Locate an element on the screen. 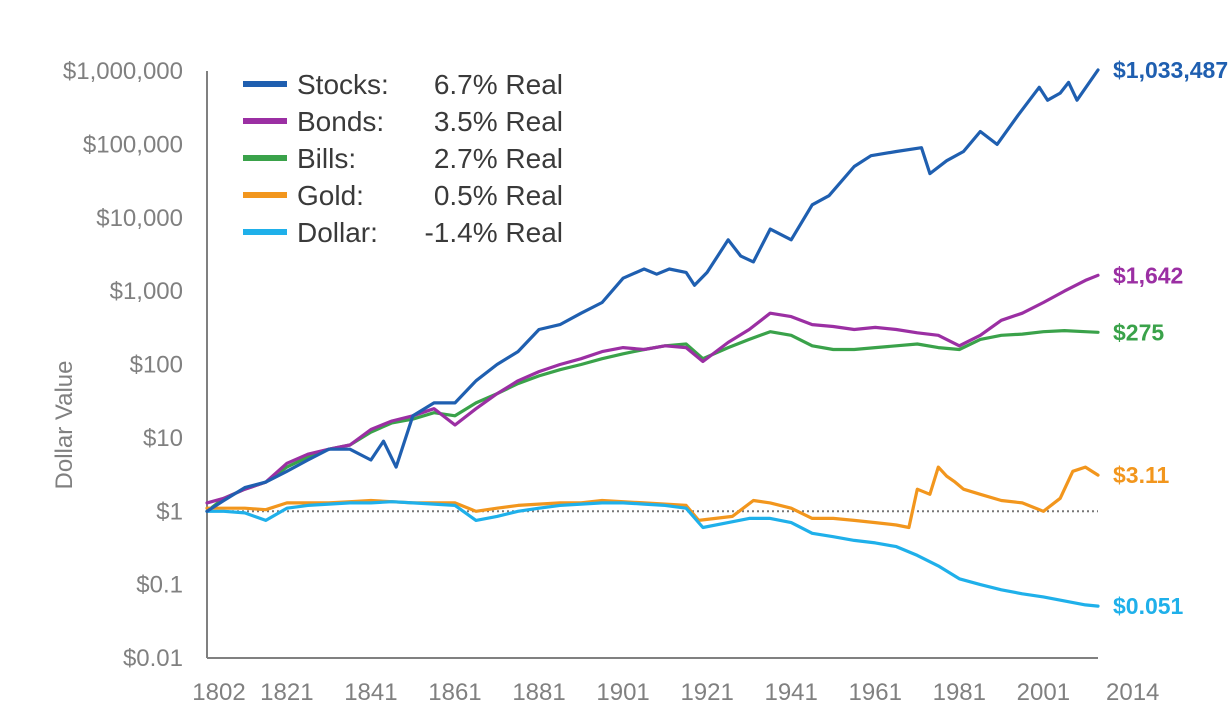 This screenshot has width=1228, height=713. legend-series-name: Dollar: is located at coordinates (337, 232).